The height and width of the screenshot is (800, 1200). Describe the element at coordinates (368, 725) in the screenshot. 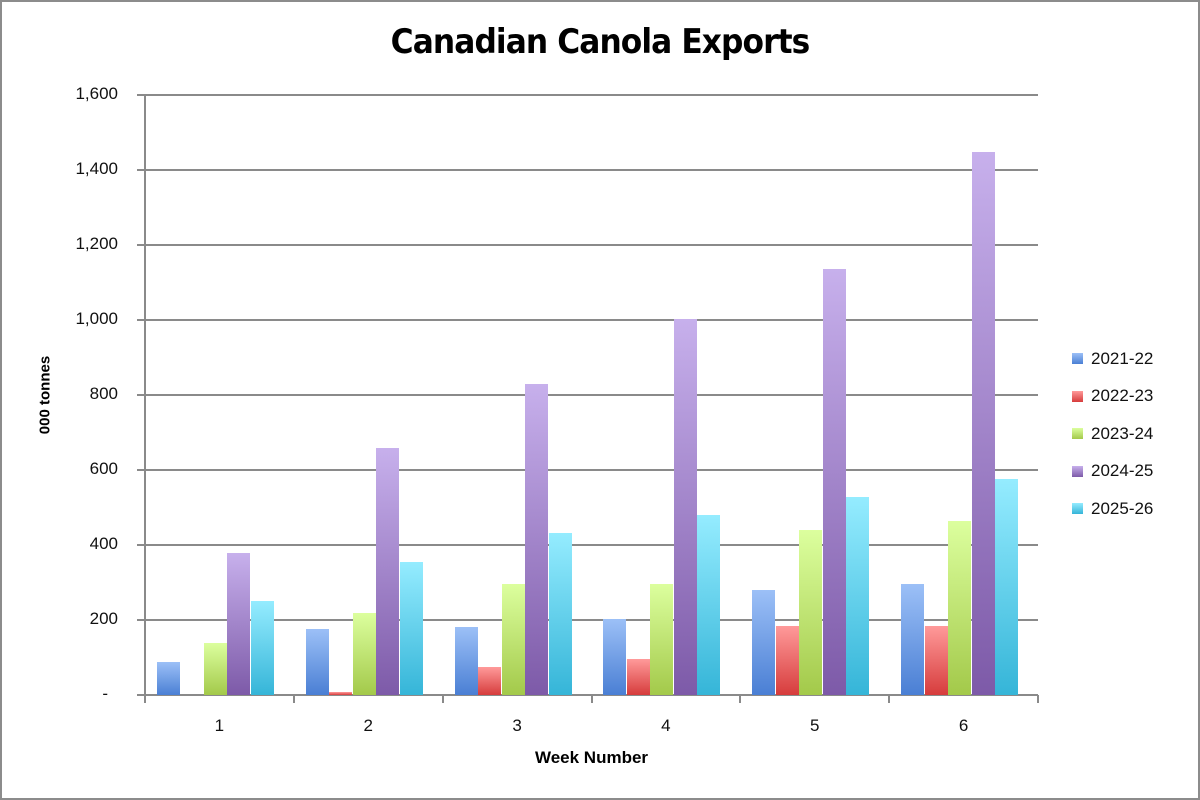

I see `x-tick-label: 2` at that location.